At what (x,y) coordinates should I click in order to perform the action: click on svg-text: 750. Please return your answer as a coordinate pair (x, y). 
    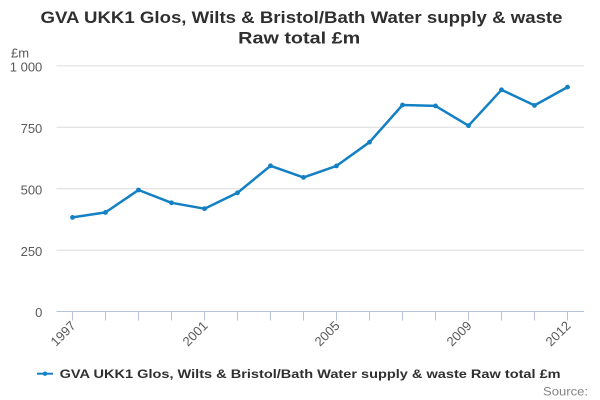
    Looking at the image, I should click on (32, 128).